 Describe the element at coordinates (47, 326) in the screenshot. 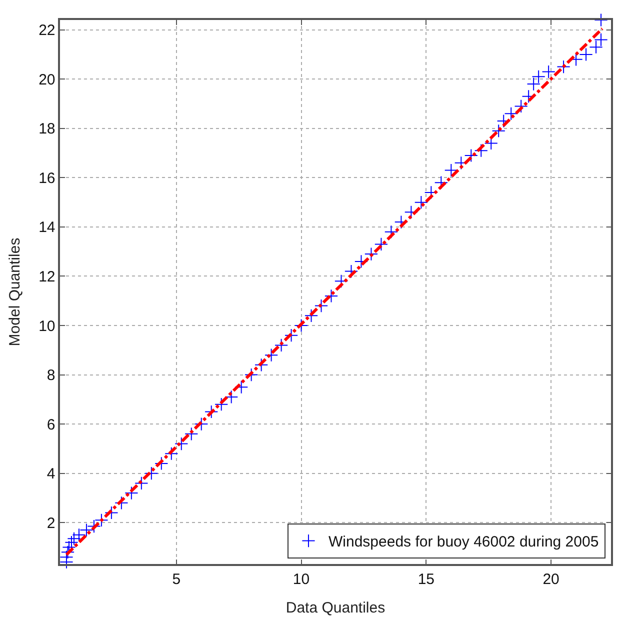

I see `y-tick-label: 10` at that location.